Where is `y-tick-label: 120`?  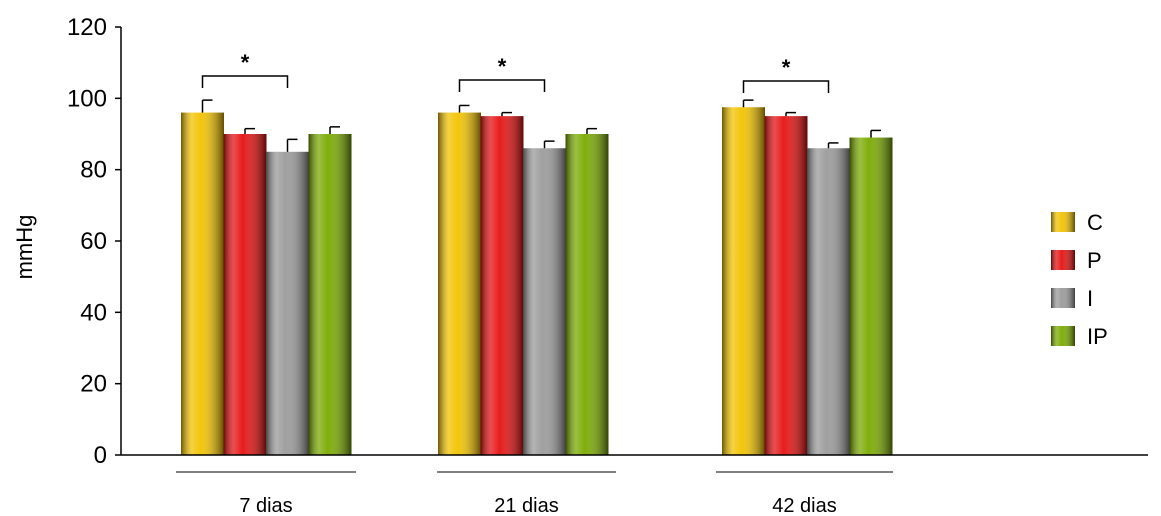 y-tick-label: 120 is located at coordinates (87, 27).